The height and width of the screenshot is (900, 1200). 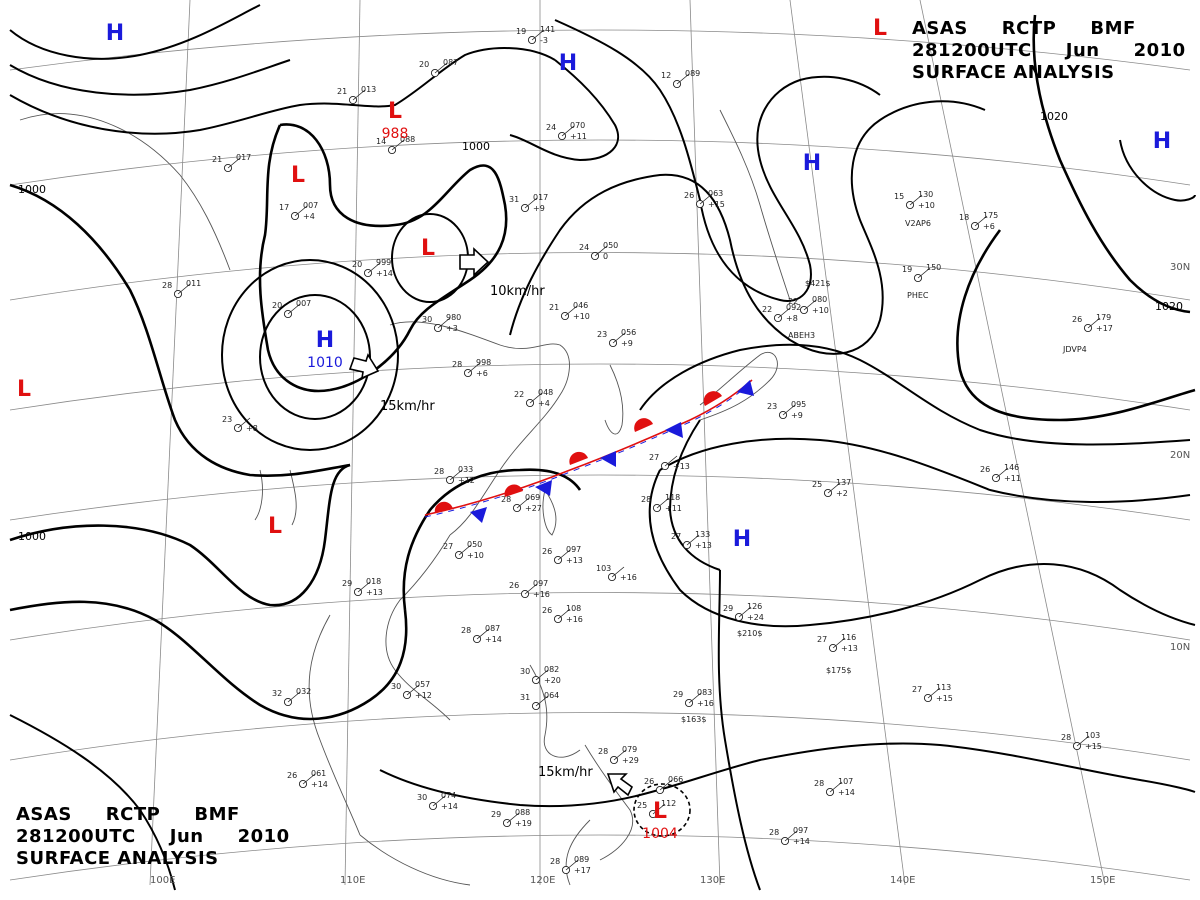 I want to click on station-pressure: 007, so click(x=303, y=303).